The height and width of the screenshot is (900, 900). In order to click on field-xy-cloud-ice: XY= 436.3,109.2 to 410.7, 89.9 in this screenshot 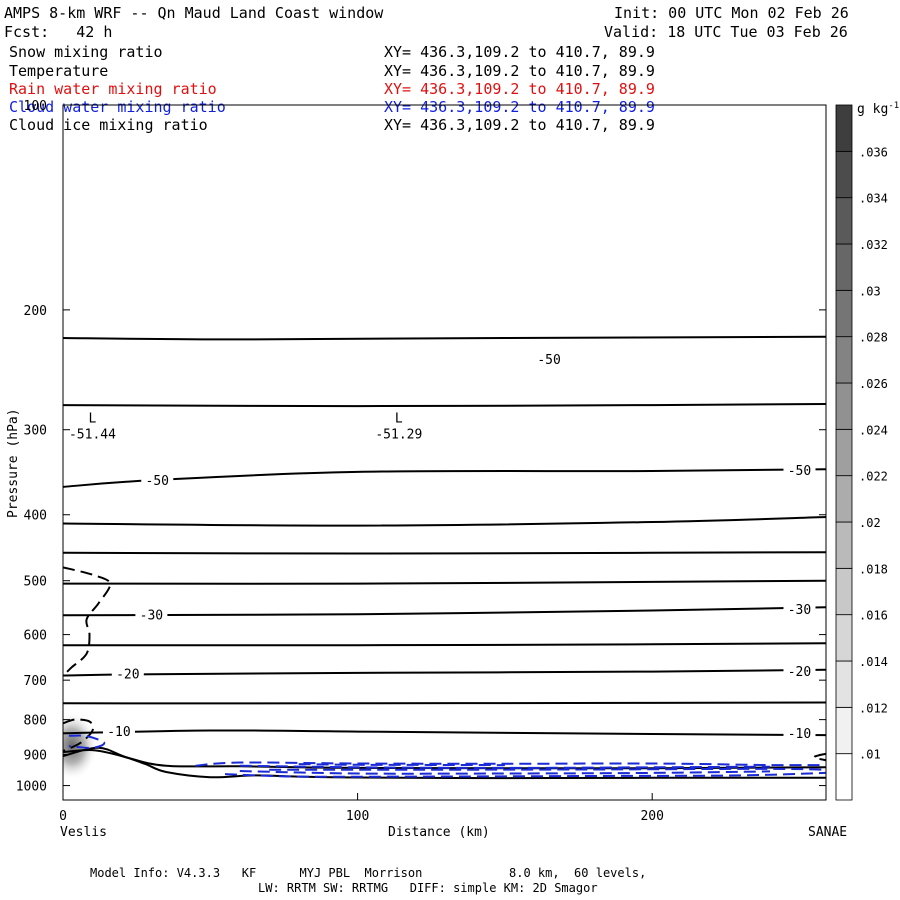, I will do `click(519, 125)`.